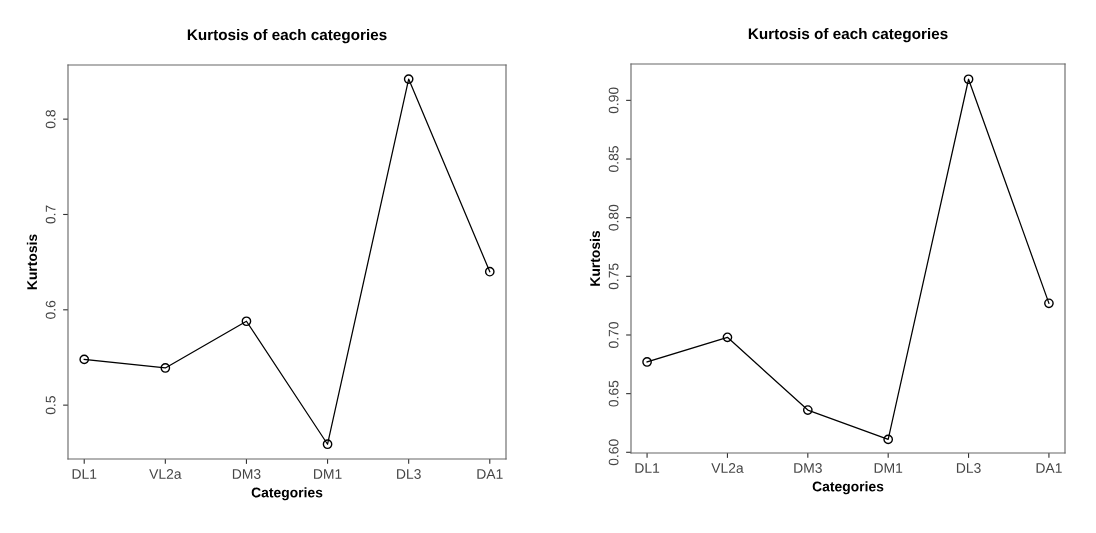  Describe the element at coordinates (50, 214) in the screenshot. I see `y-tick-label: 0.7` at that location.